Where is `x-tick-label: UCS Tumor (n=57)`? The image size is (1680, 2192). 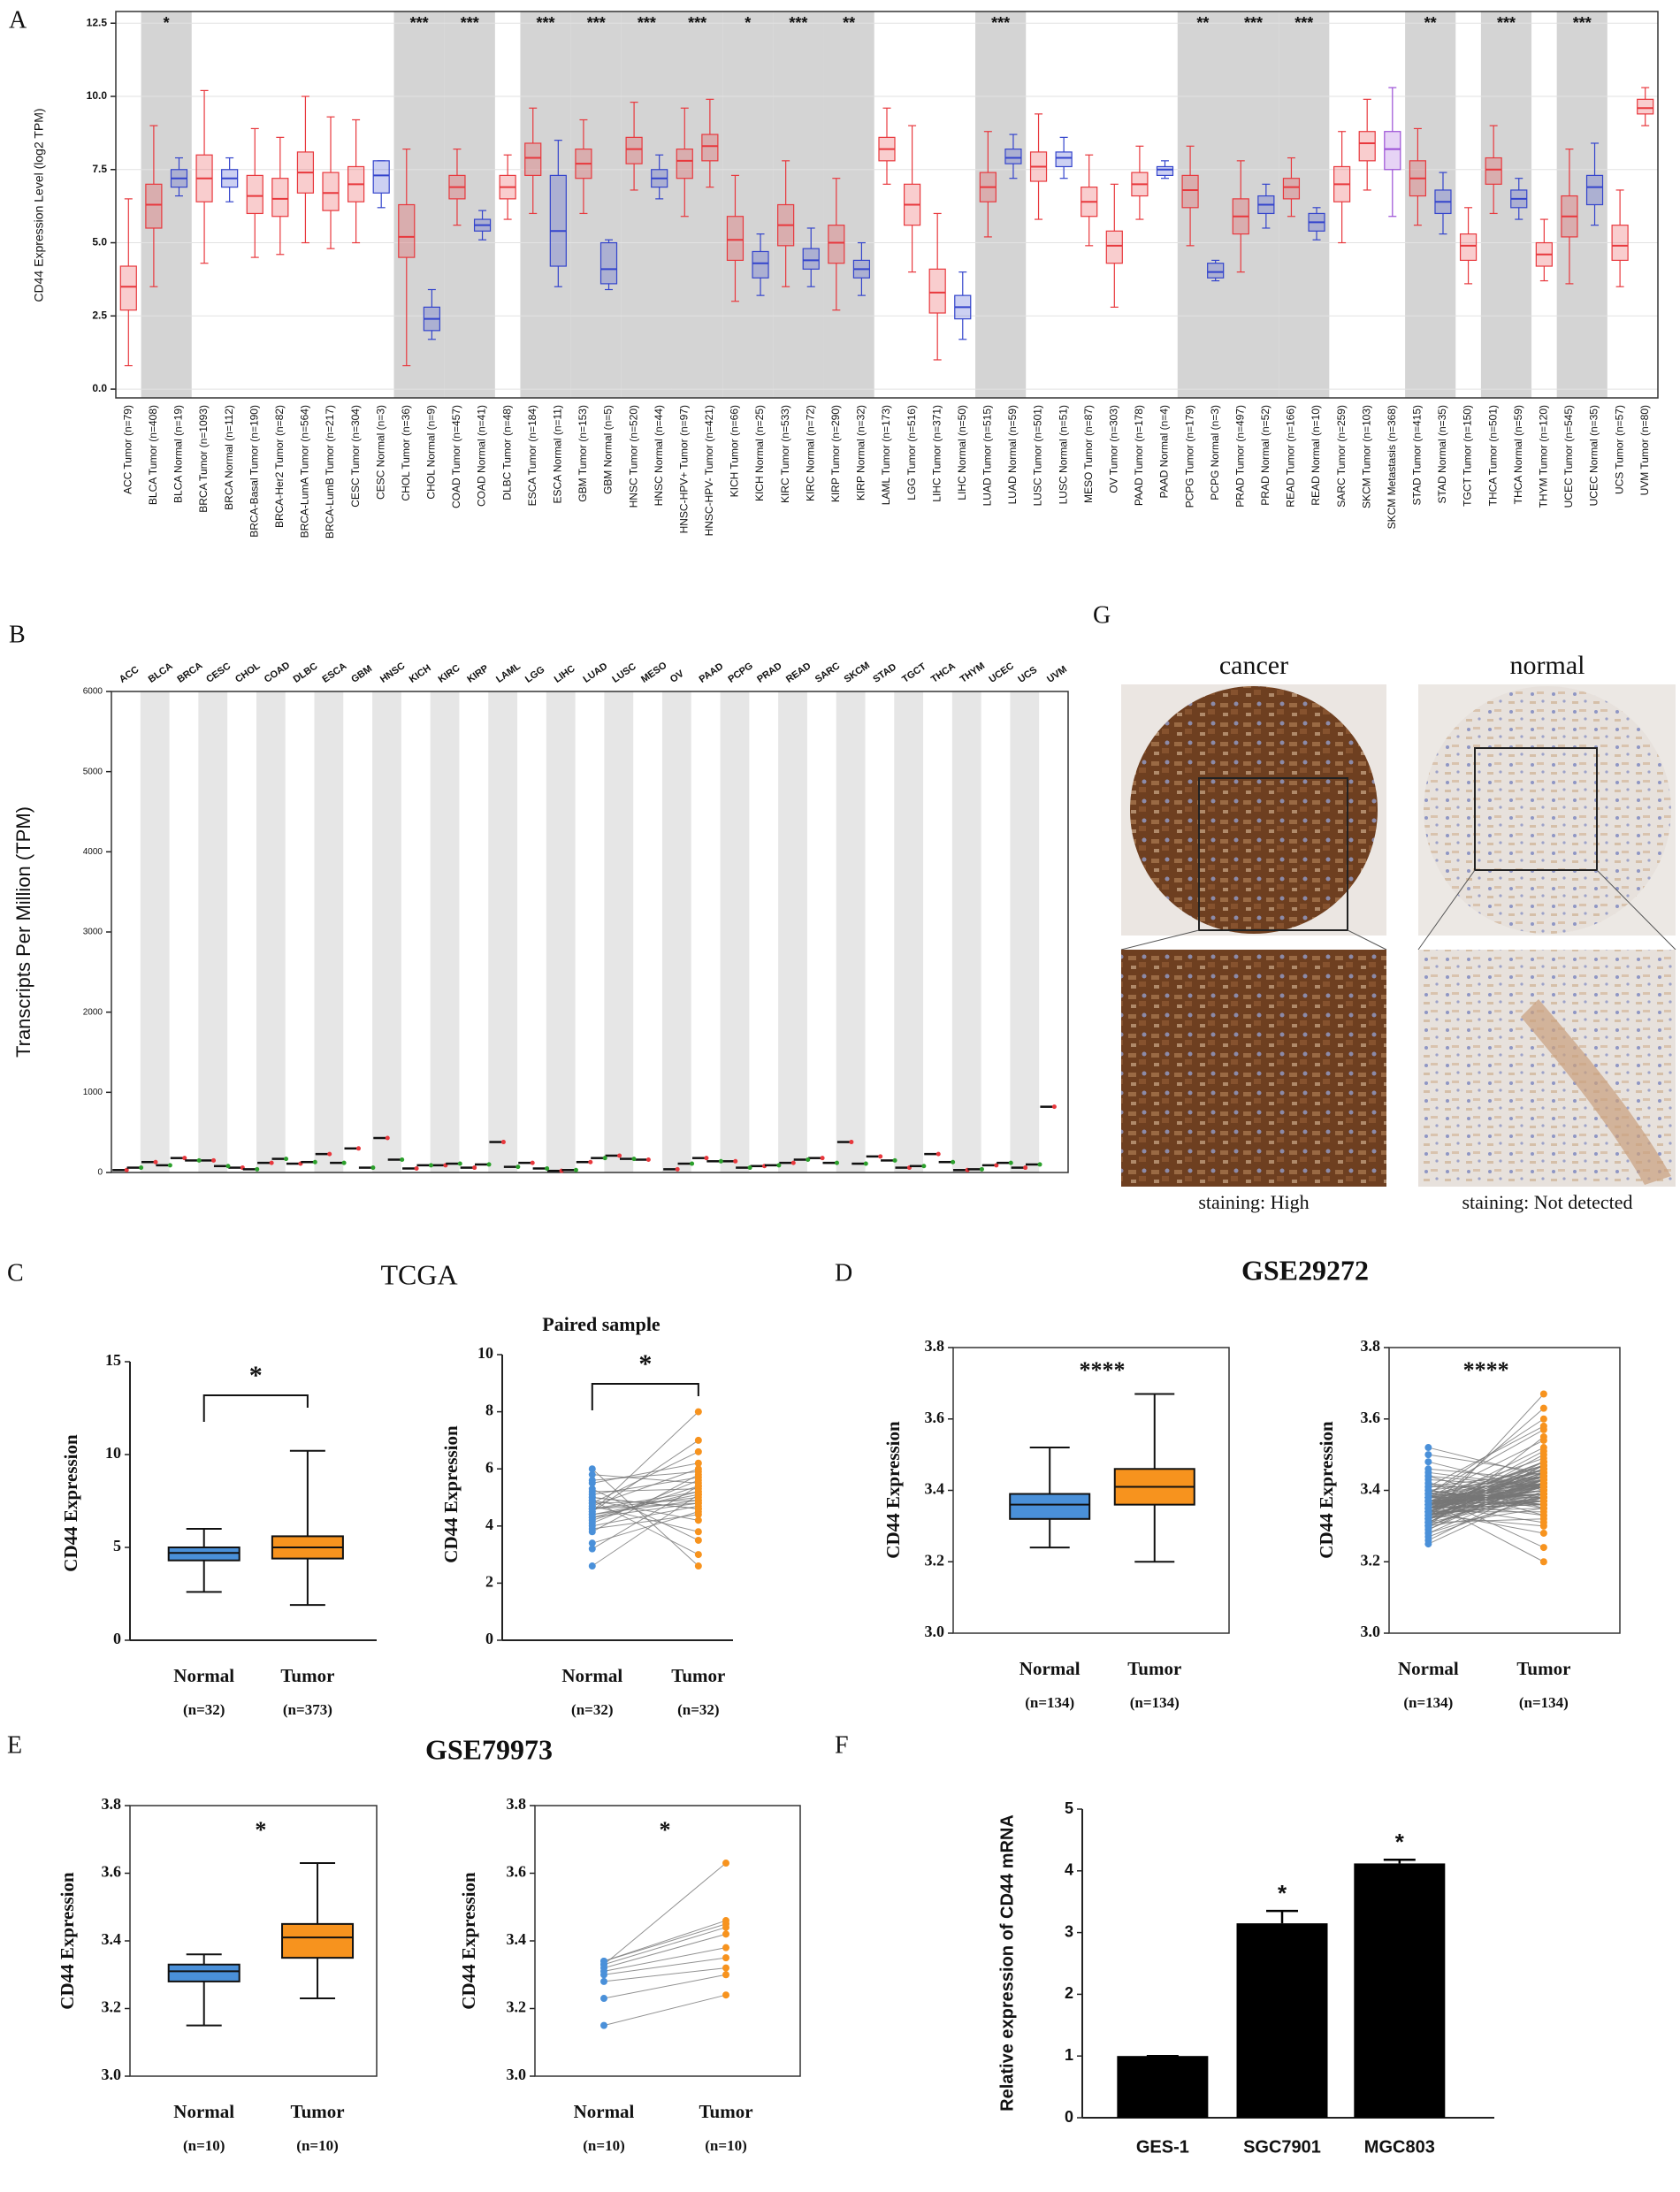
x-tick-label: UCS Tumor (n=57) is located at coordinates (1619, 449).